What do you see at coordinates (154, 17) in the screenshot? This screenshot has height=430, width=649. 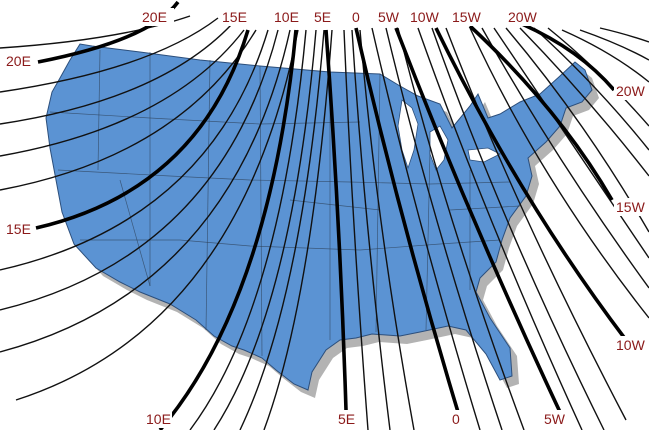 I see `label-top-20e: 20E` at bounding box center [154, 17].